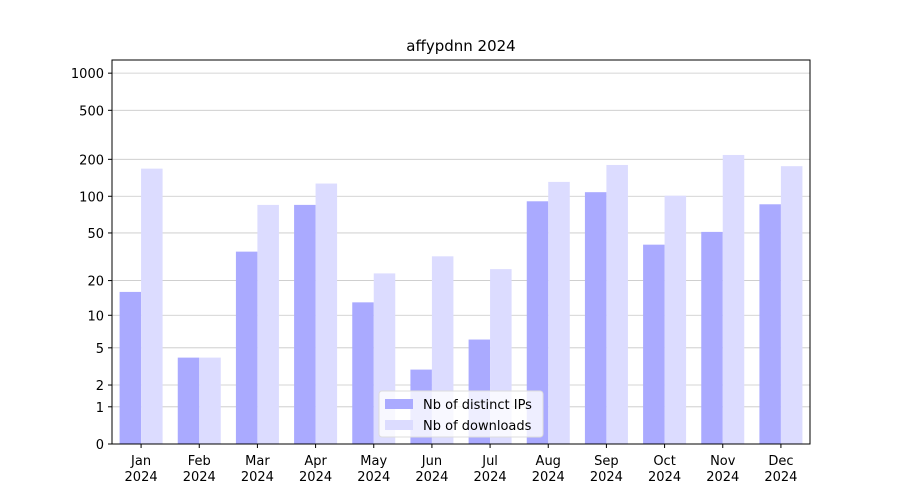 The image size is (900, 504). What do you see at coordinates (477, 426) in the screenshot?
I see `legend-label: Nb of downloads` at bounding box center [477, 426].